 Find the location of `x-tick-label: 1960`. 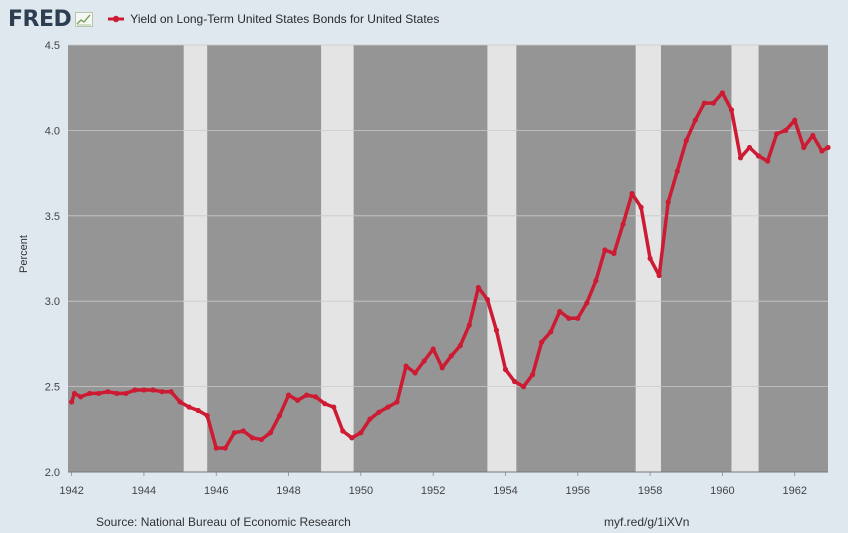

x-tick-label: 1960 is located at coordinates (722, 491).